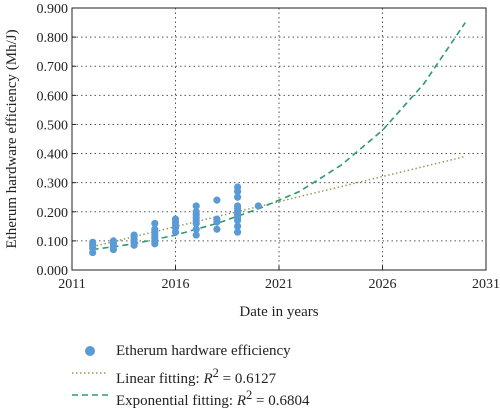  I want to click on x-tick-label: 2011, so click(71, 284).